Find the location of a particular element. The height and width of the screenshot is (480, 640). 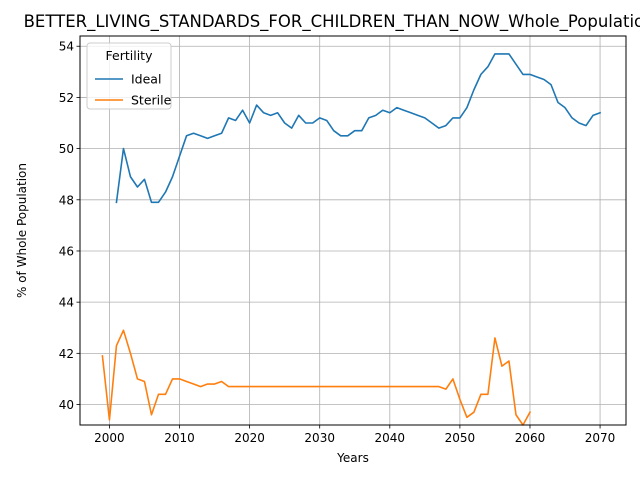

y-axis-ticks: 40 42 44 46 48 50 52 54 is located at coordinates (69, 226).